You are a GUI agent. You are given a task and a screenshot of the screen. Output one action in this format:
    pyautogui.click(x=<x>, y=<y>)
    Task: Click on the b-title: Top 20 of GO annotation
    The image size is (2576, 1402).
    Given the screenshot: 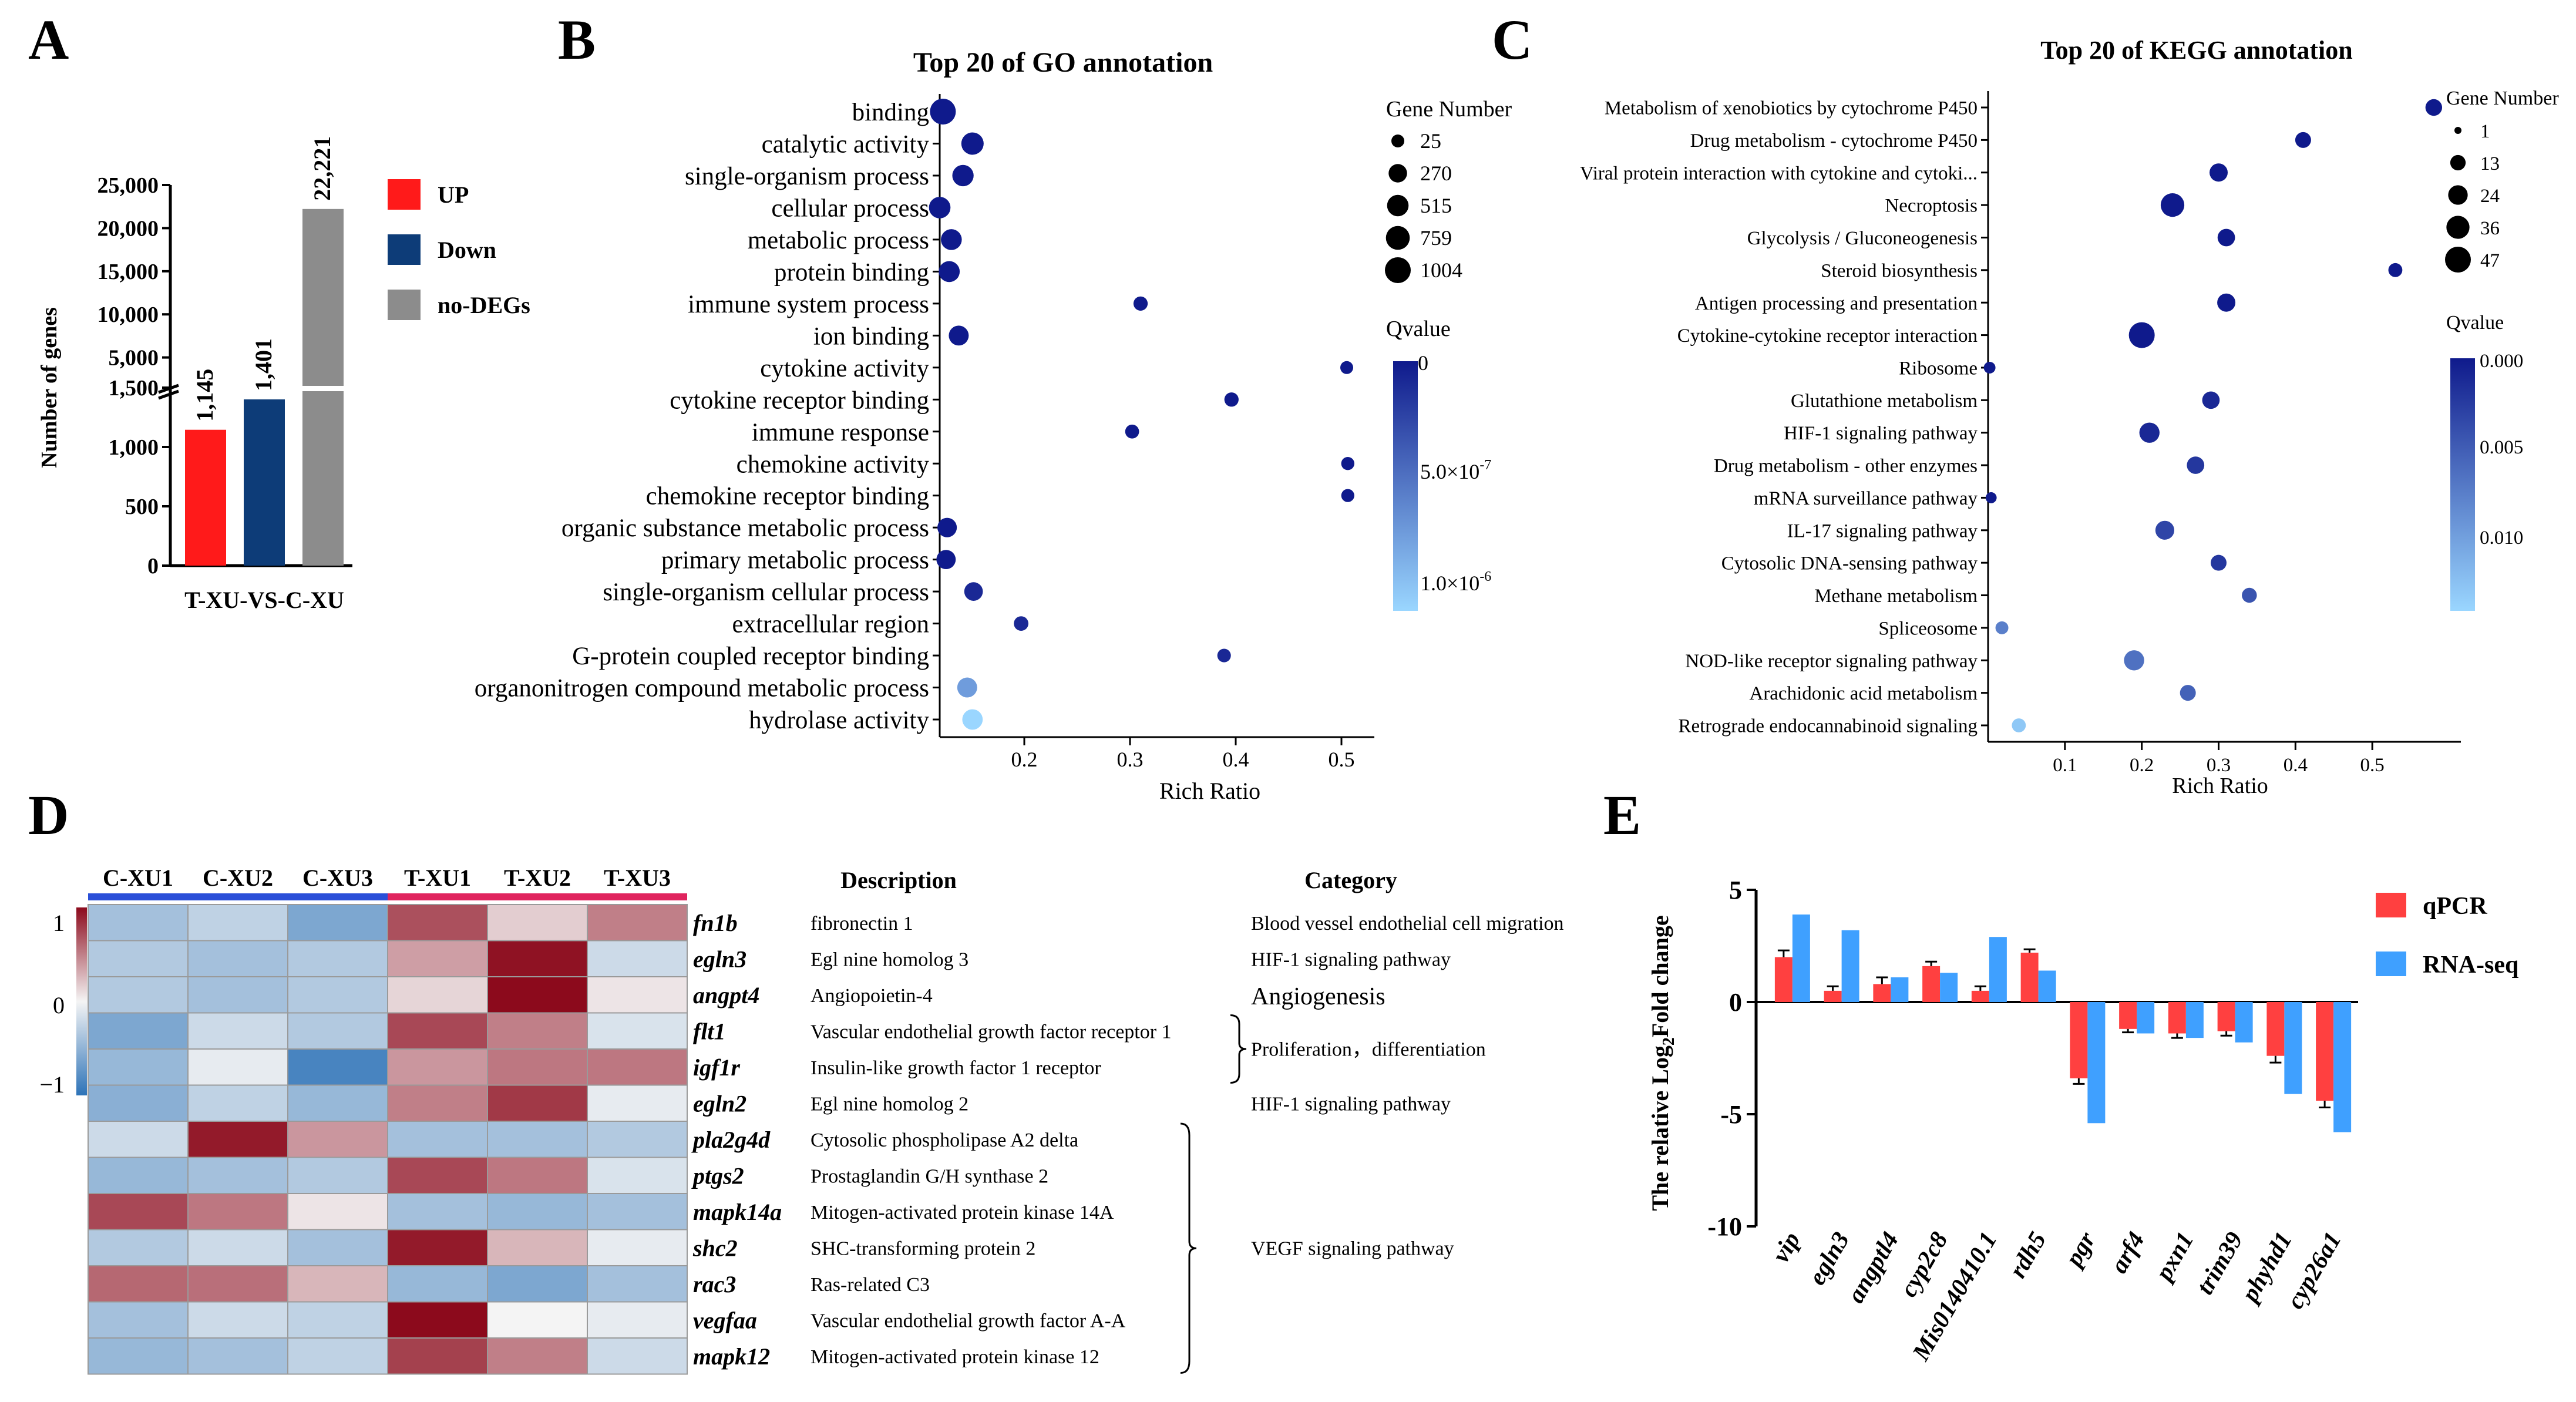 What is the action you would take?
    pyautogui.click(x=1063, y=62)
    